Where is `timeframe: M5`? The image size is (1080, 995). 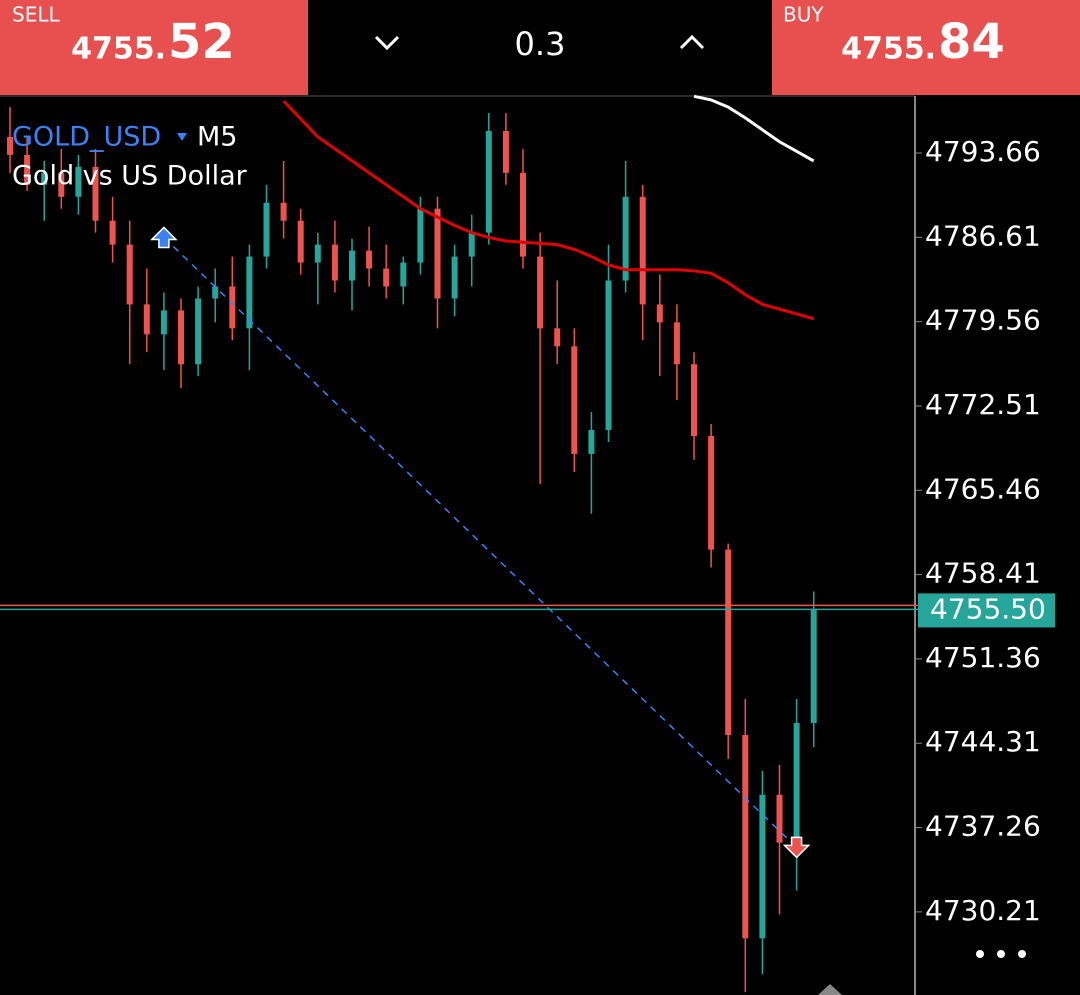
timeframe: M5 is located at coordinates (217, 137).